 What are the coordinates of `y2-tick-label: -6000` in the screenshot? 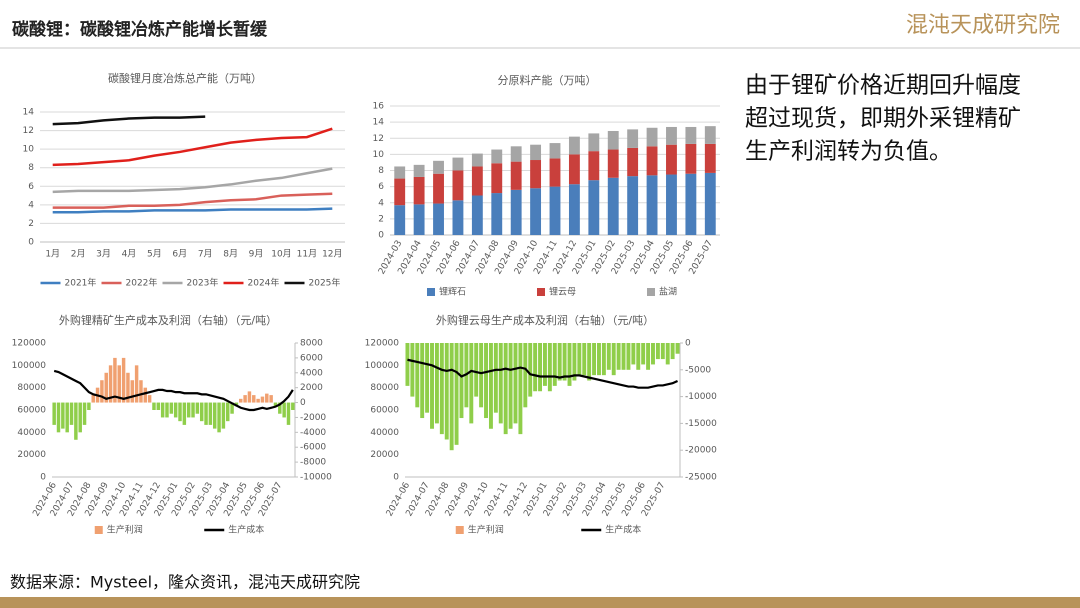 It's located at (313, 448).